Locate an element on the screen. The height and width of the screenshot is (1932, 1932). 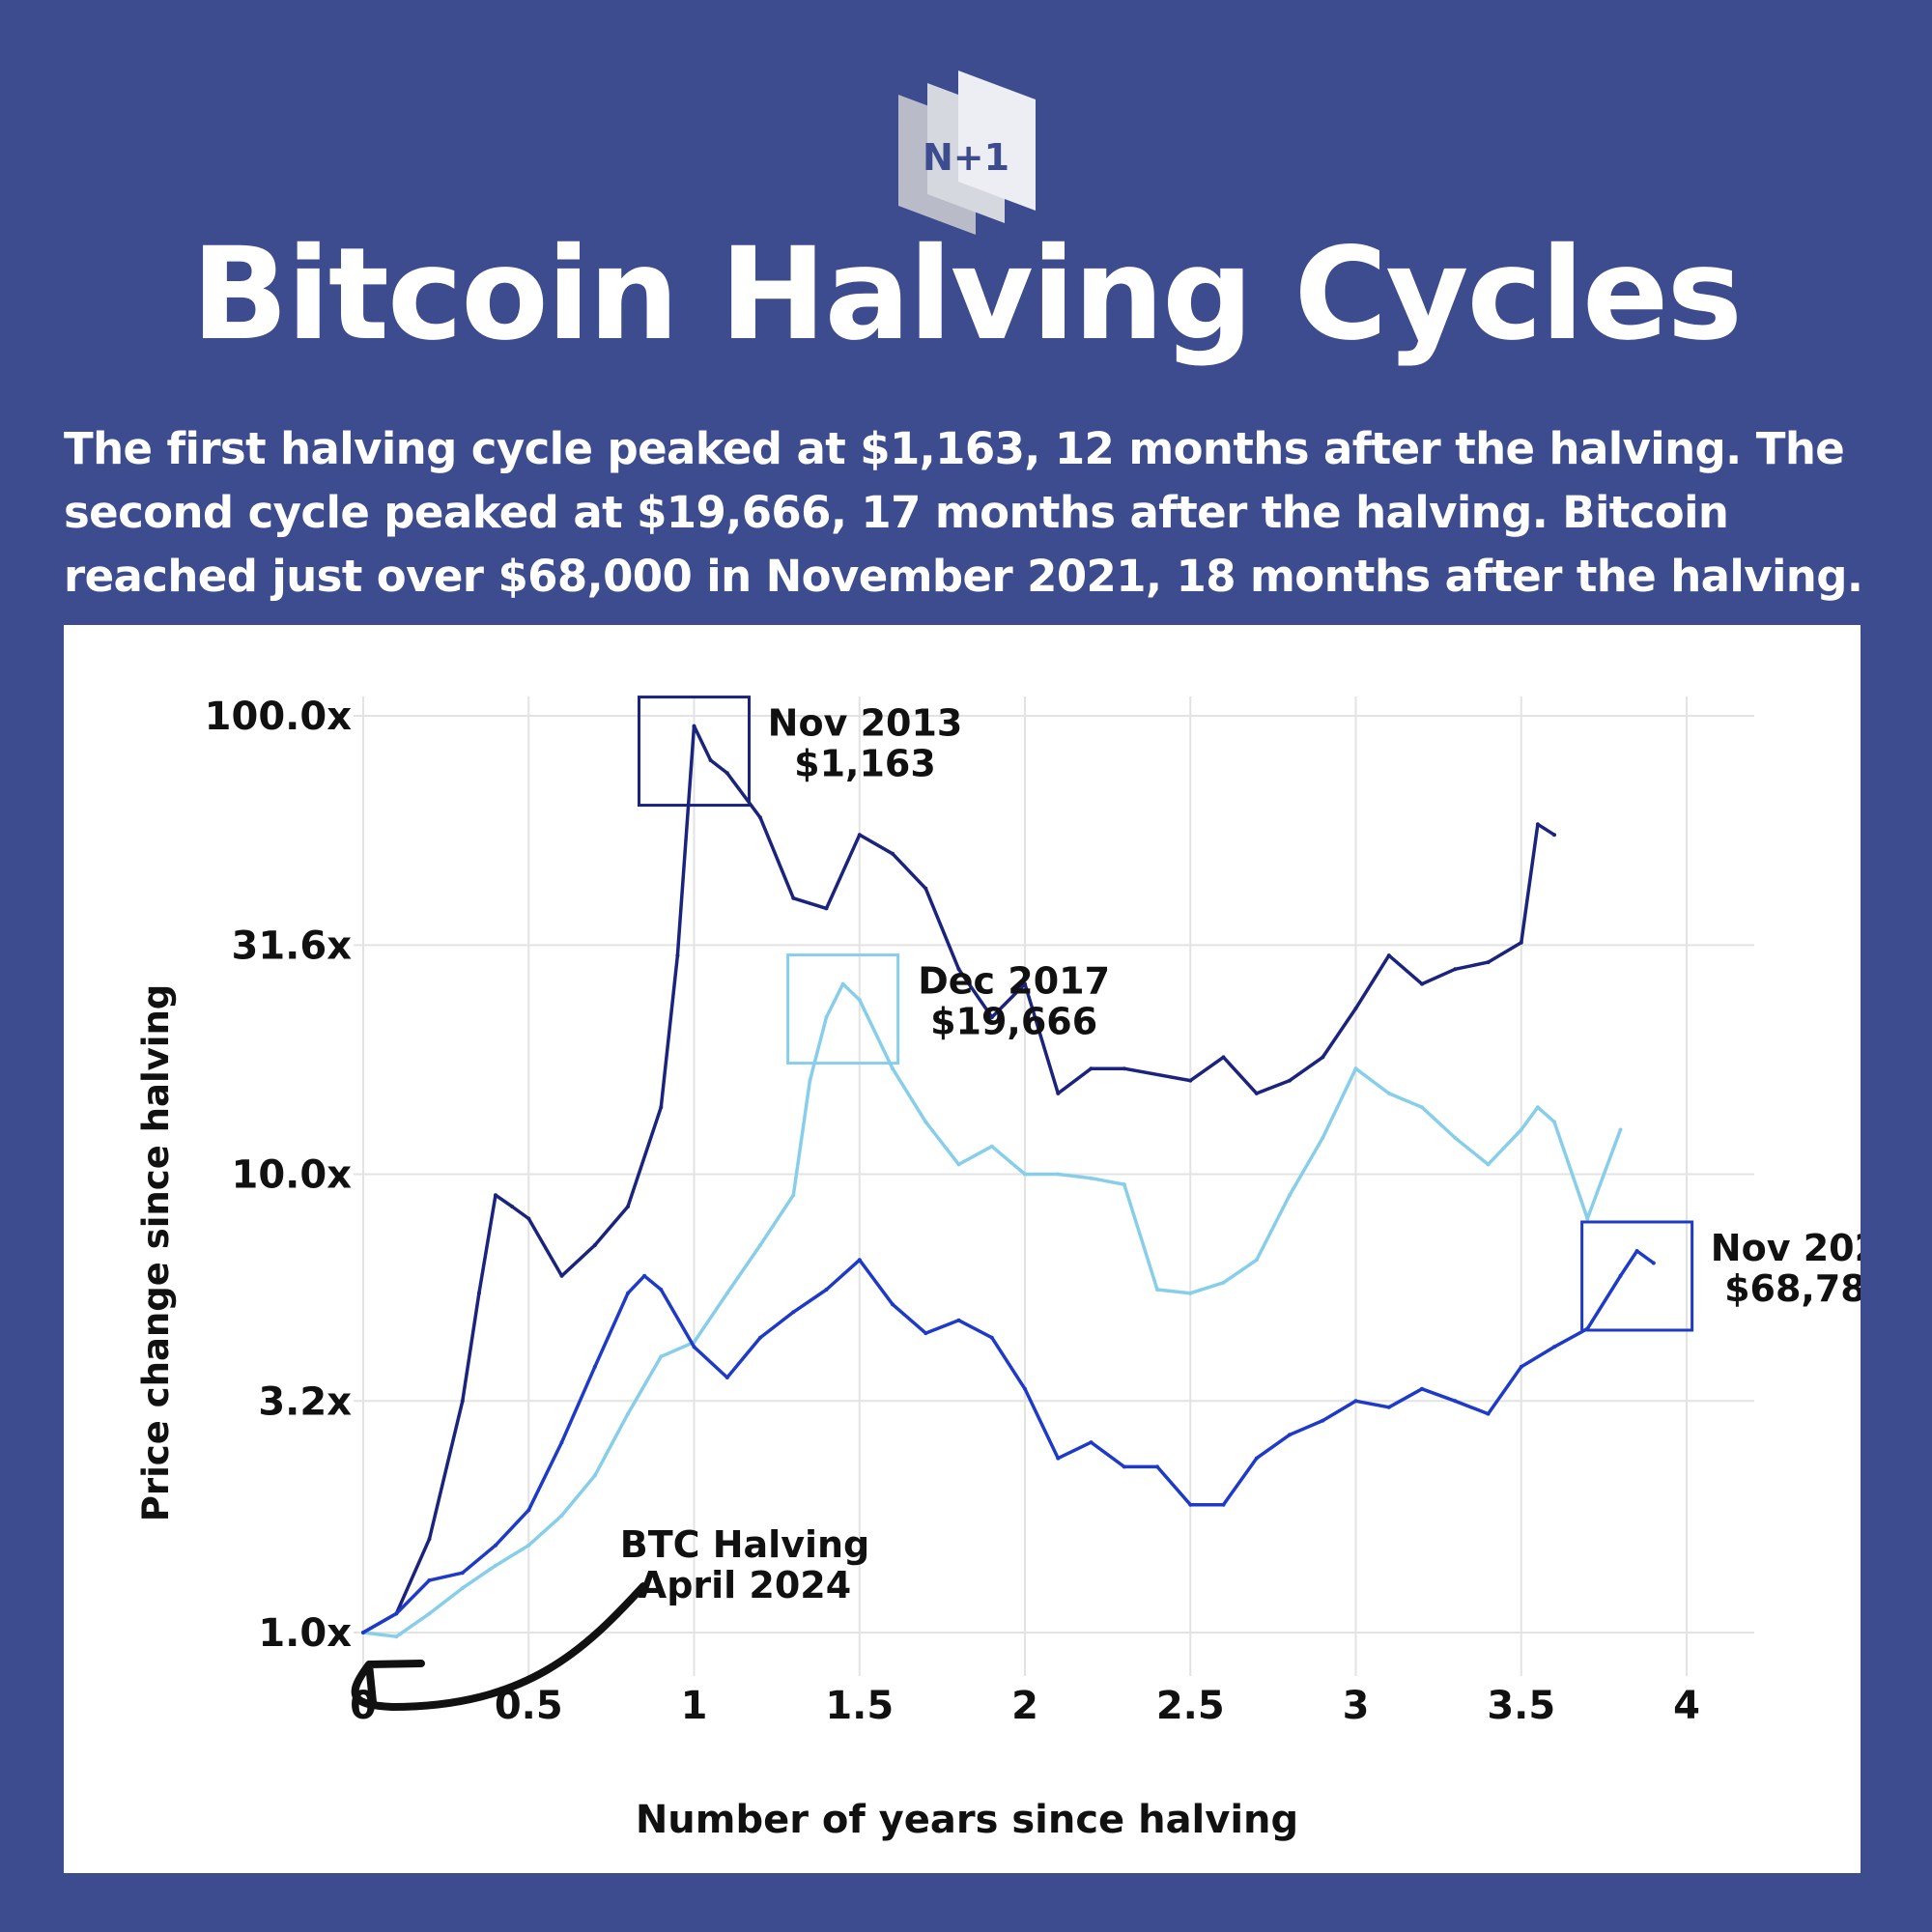
y-axis-ticks: 1.0x 3.2x 10.0x 31.6x 100.0x is located at coordinates (279, 1175).